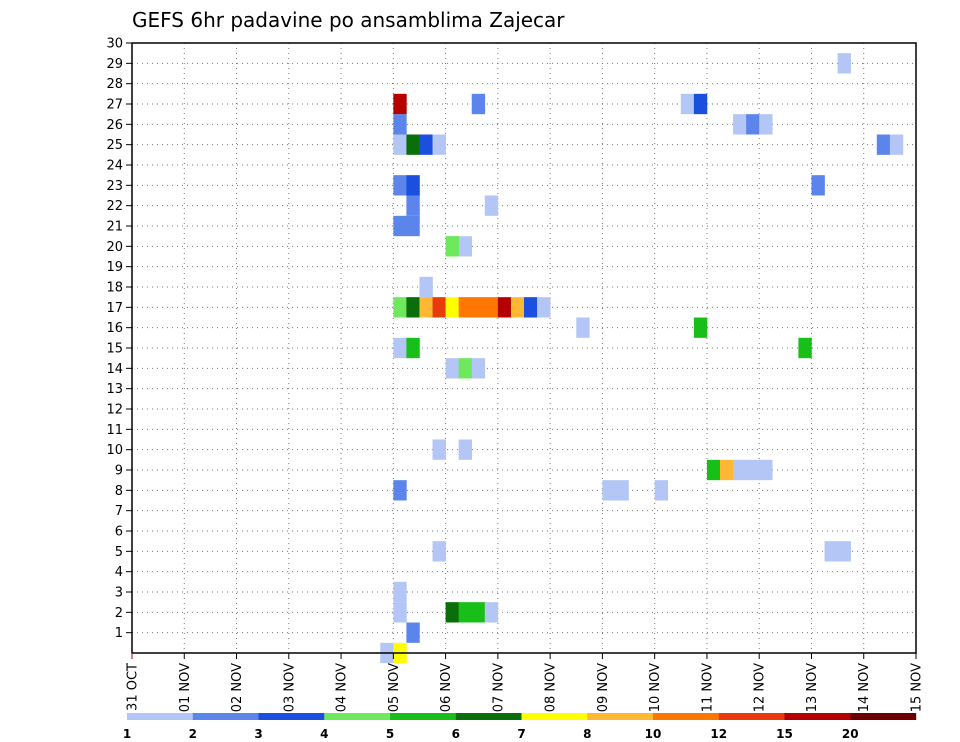 This screenshot has height=742, width=960. Describe the element at coordinates (456, 734) in the screenshot. I see `colorbar-label: 6` at that location.